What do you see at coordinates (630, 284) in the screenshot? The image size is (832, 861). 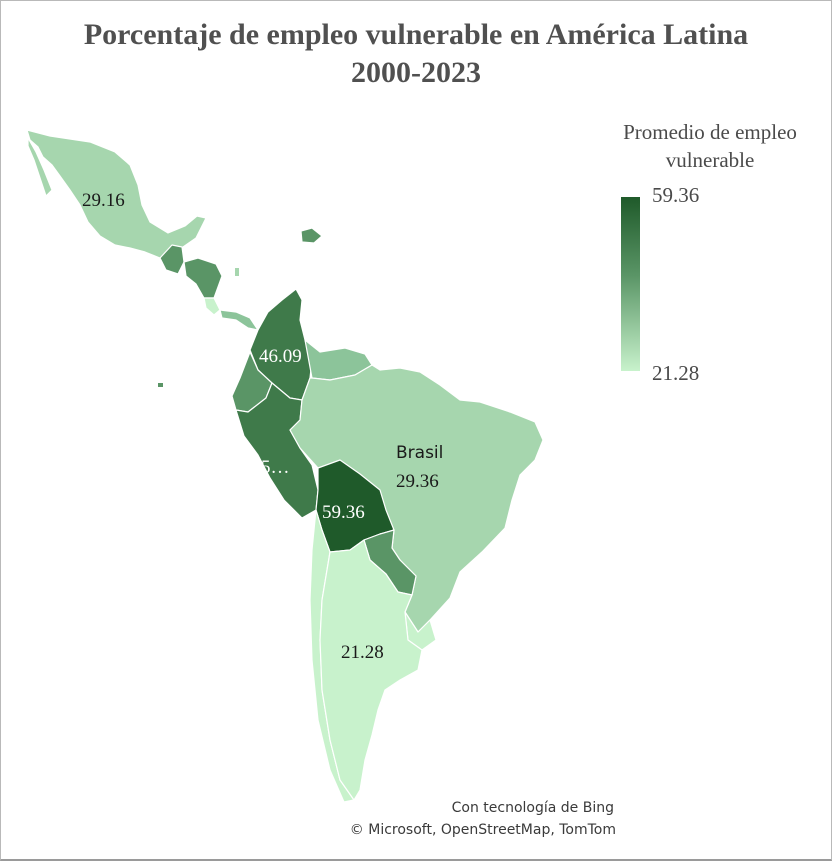 I see `legend-color-scale` at bounding box center [630, 284].